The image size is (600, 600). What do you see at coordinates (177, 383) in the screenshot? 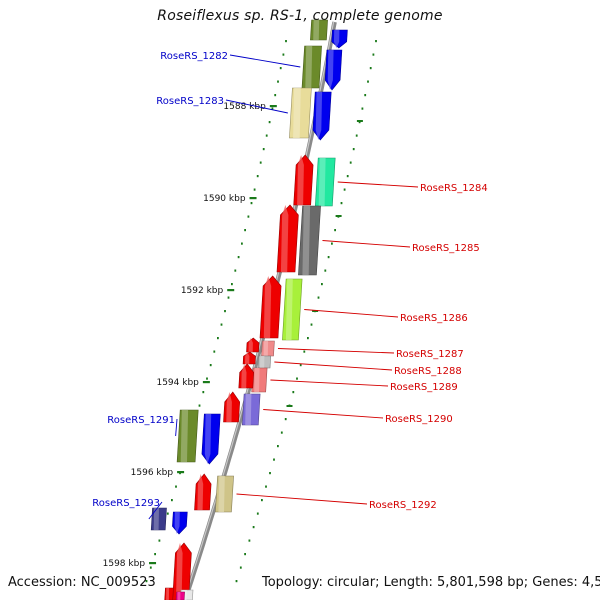
I see `ruler-label: 1594 kbp` at bounding box center [177, 383].